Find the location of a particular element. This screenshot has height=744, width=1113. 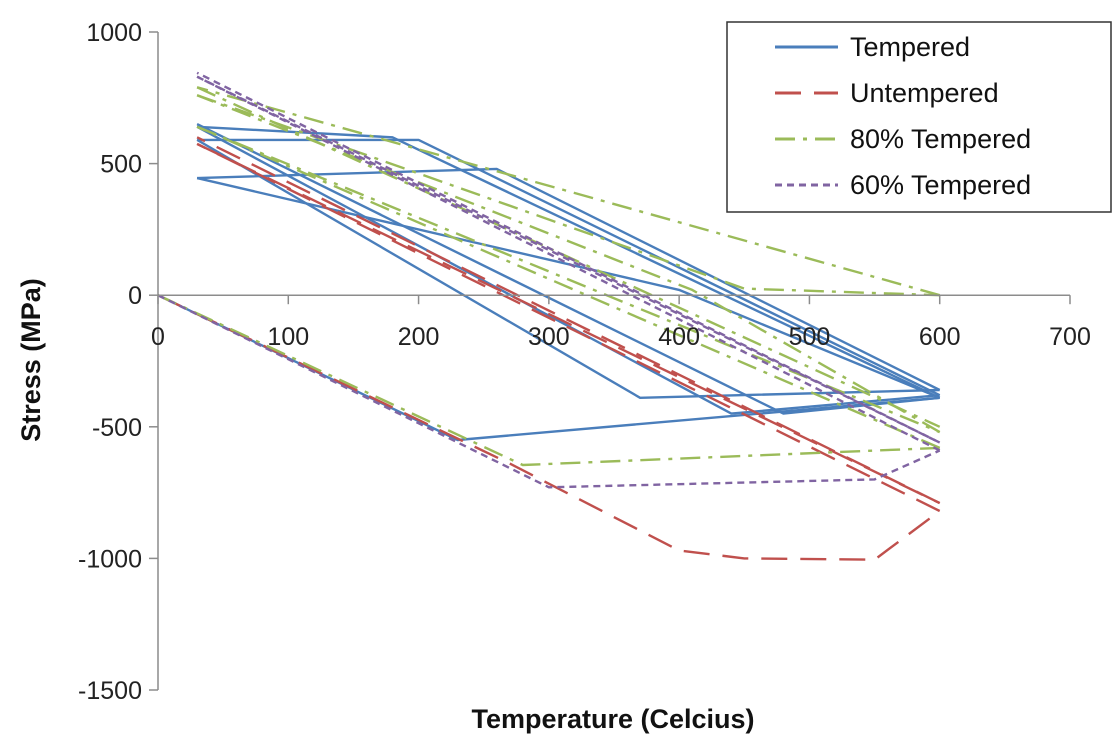

x-tick-label: 500 is located at coordinates (810, 337).